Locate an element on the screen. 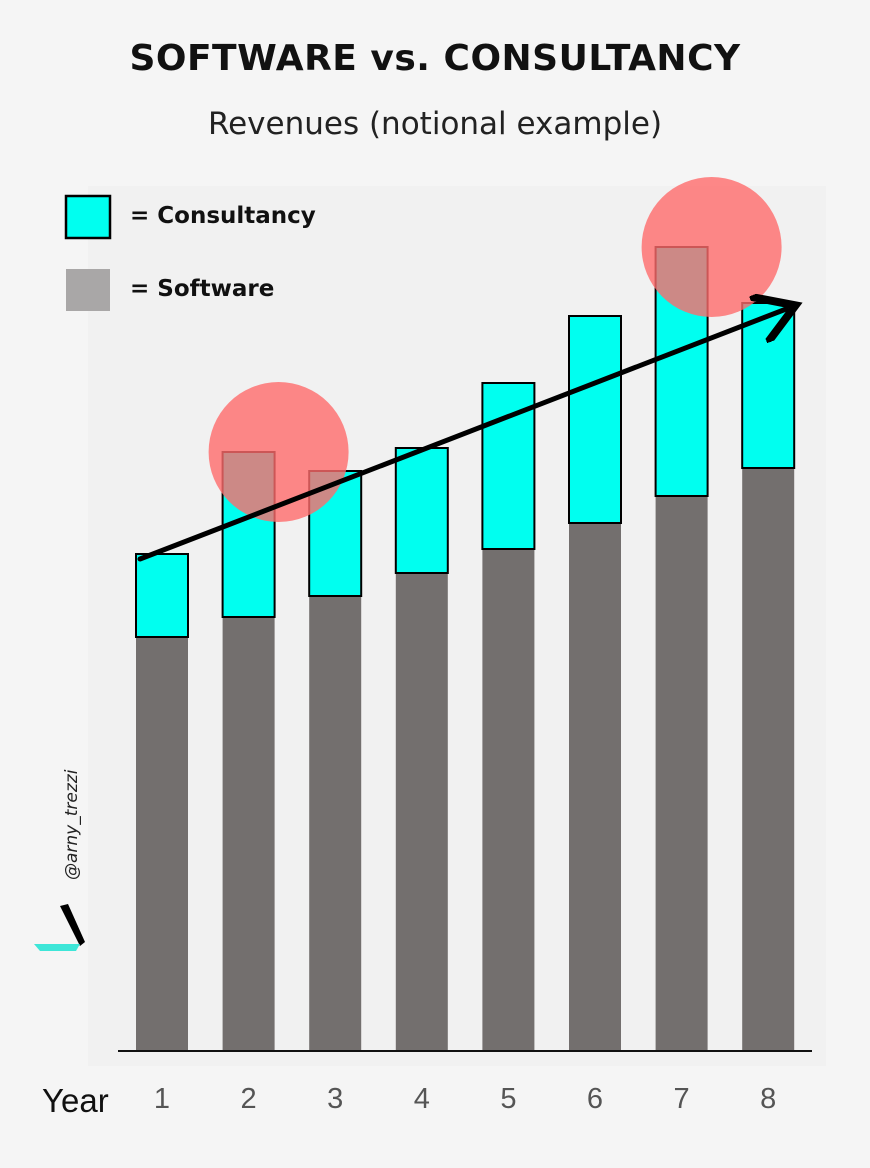 The height and width of the screenshot is (1168, 870). x-tick-label-4: 4 is located at coordinates (422, 1099).